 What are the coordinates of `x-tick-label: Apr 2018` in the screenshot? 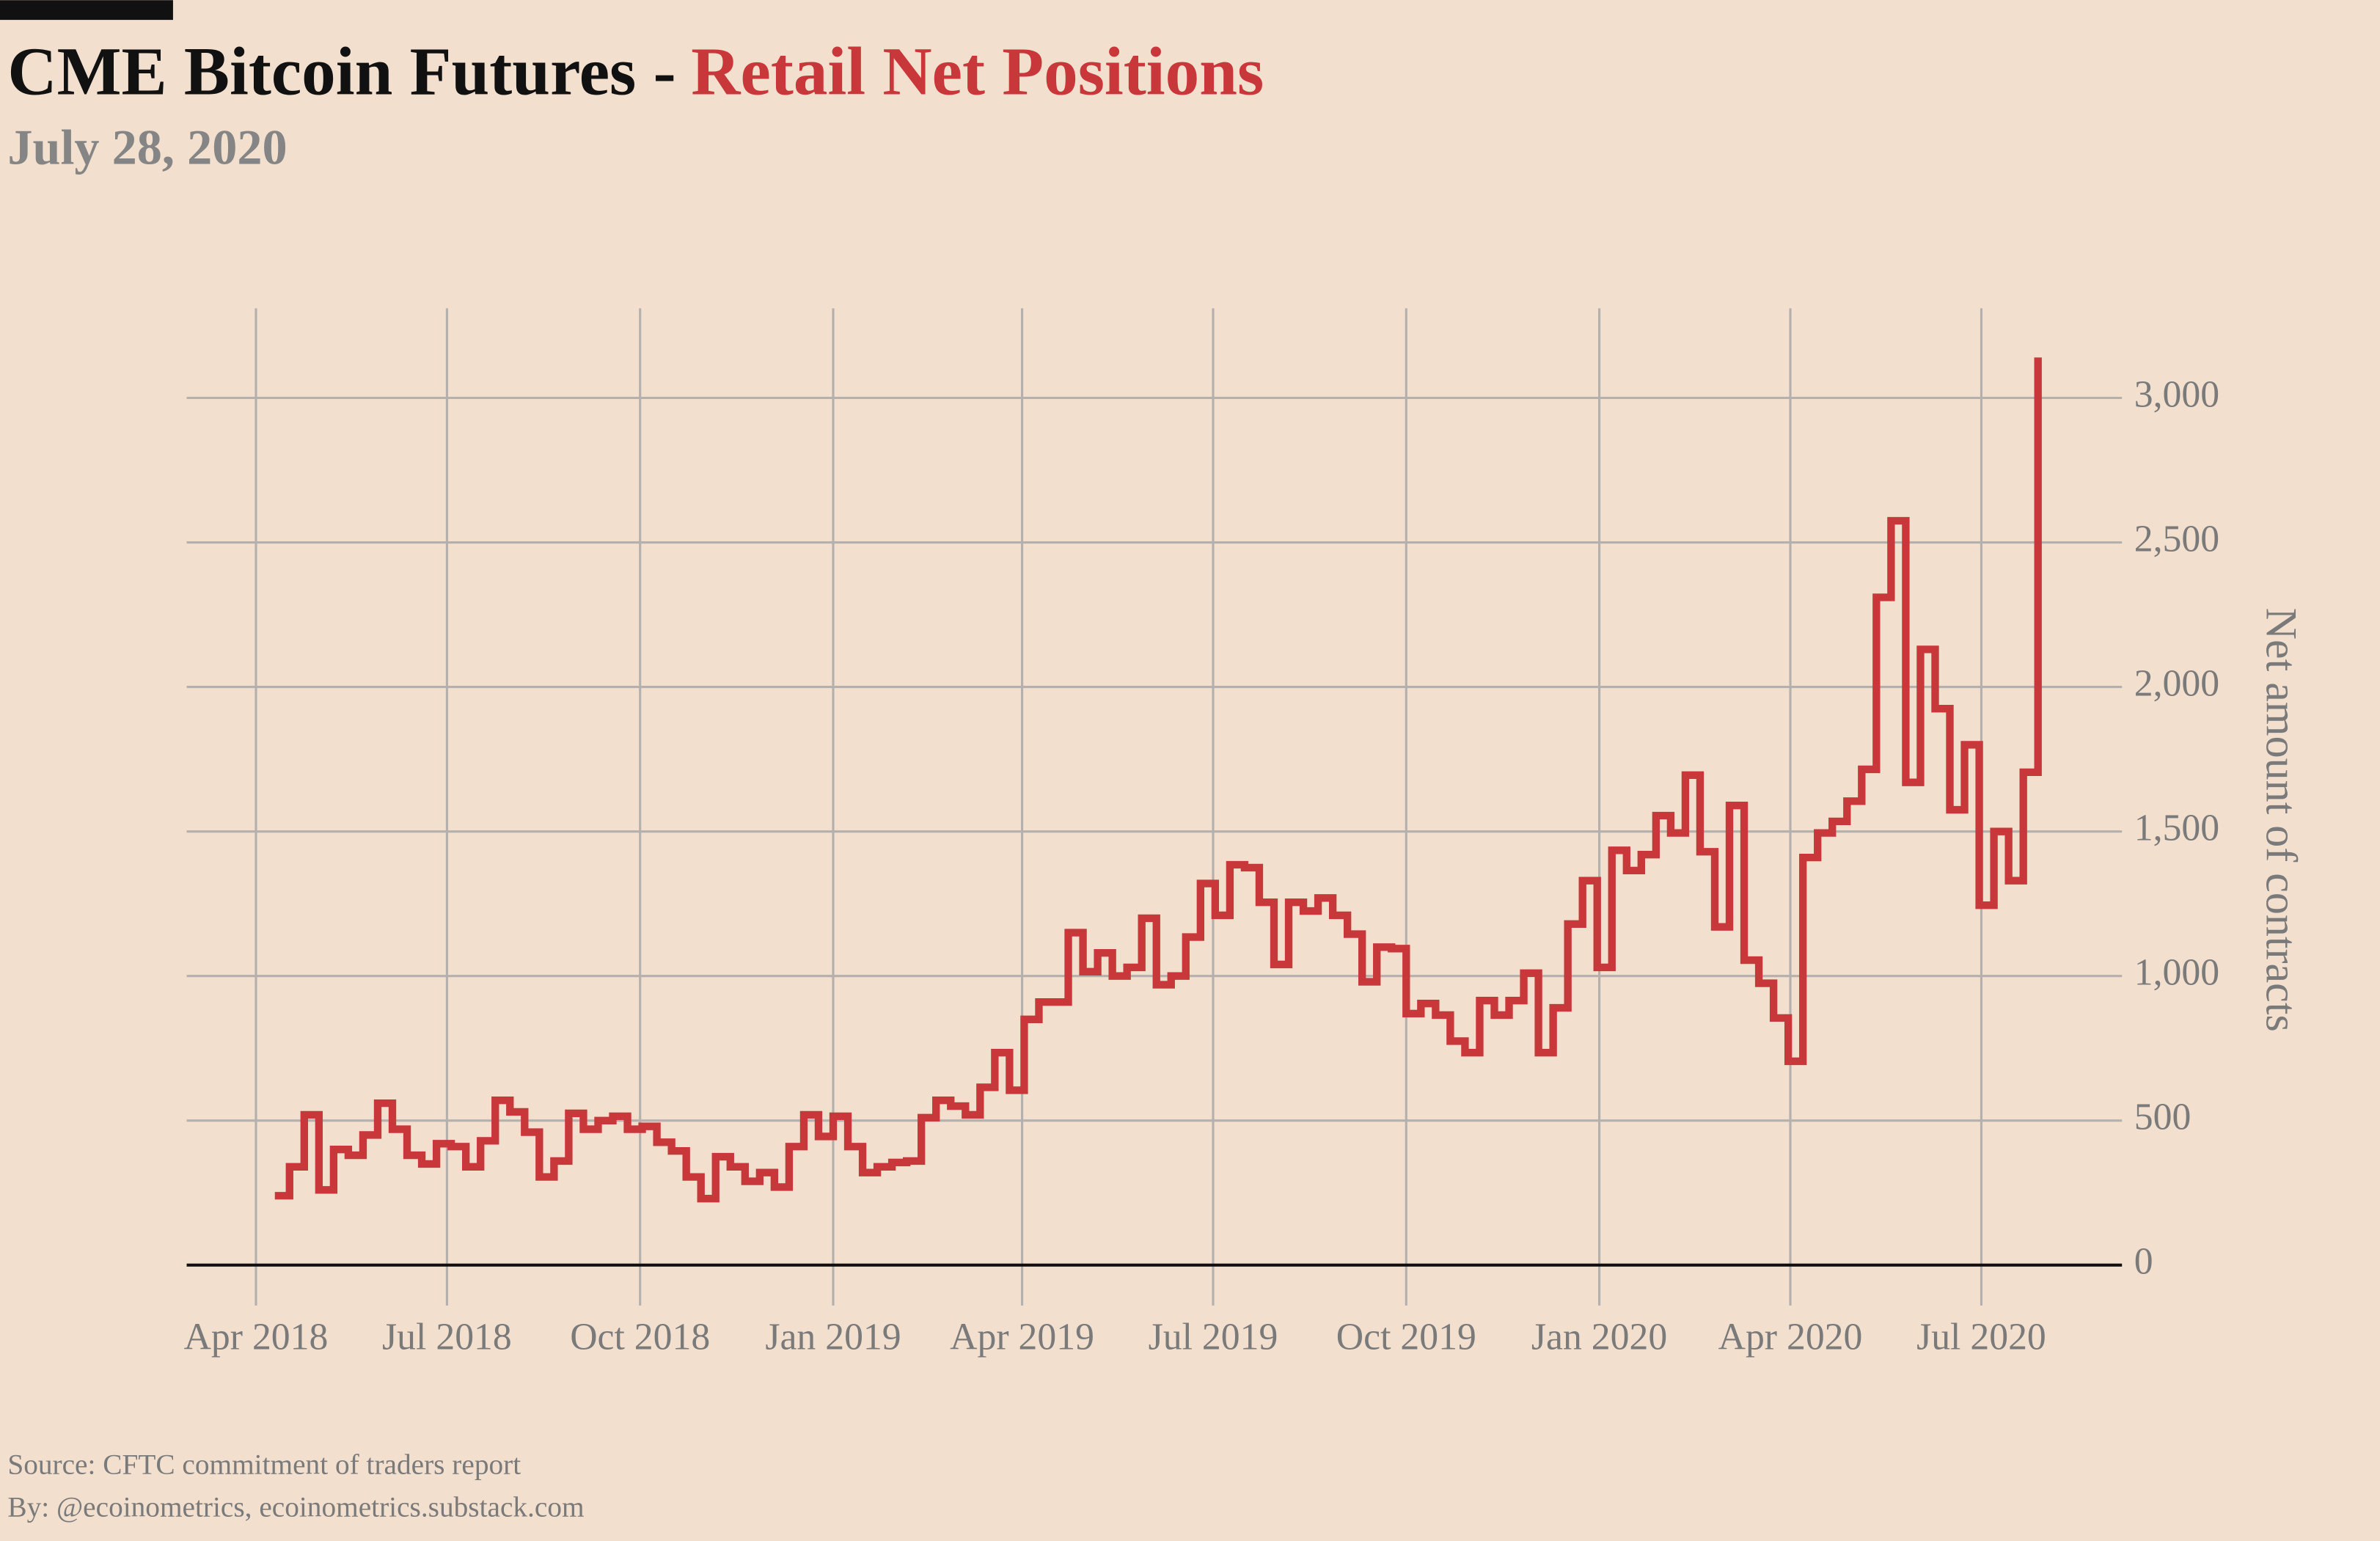 It's located at (256, 1337).